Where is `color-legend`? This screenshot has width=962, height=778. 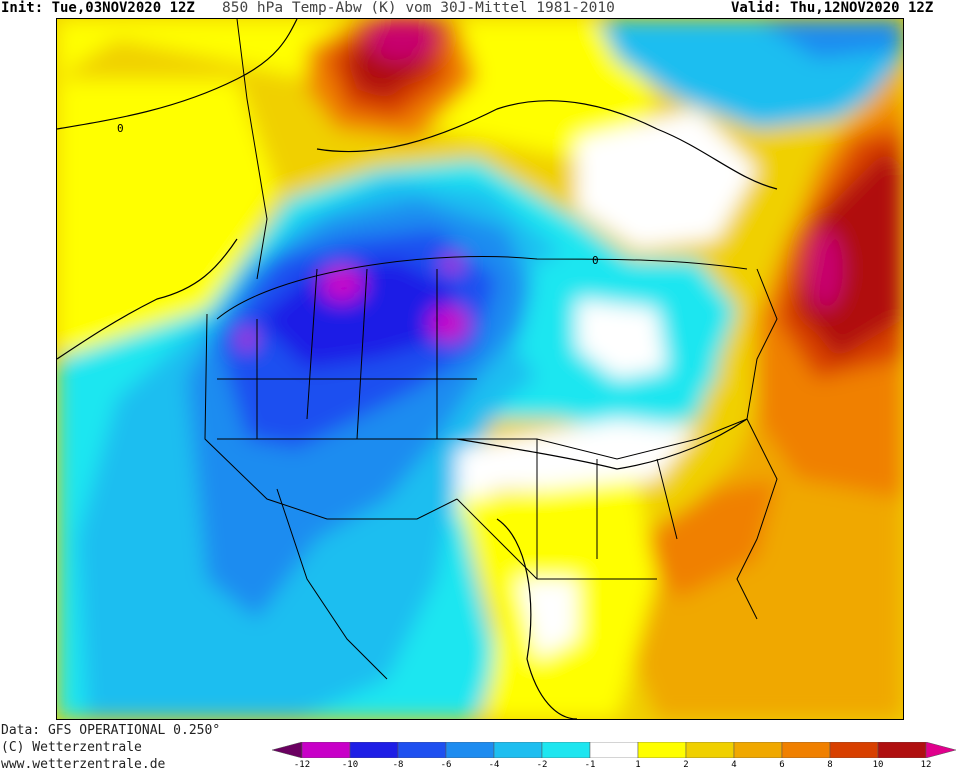
color-legend is located at coordinates (614, 750).